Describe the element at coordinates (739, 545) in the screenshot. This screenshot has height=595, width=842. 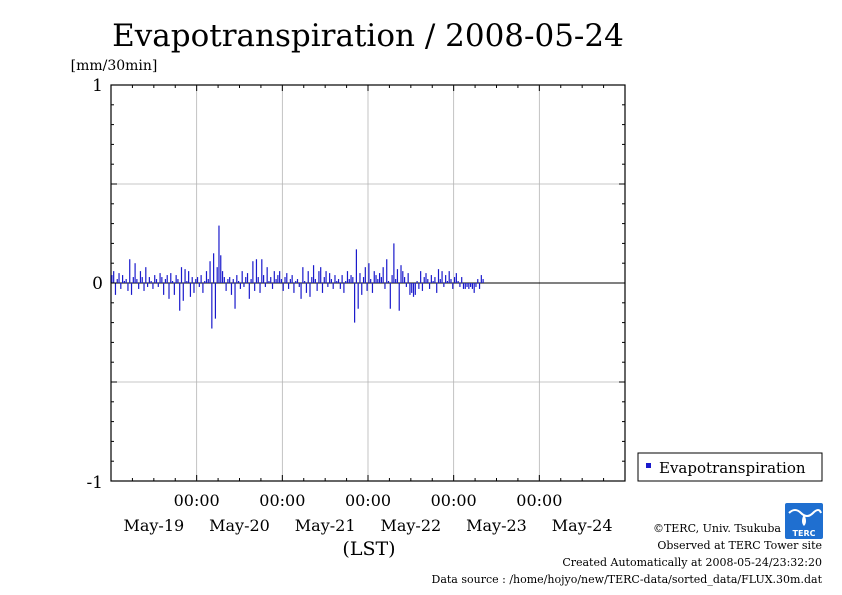
I see `observed-text: Observed at TERC Tower site` at that location.